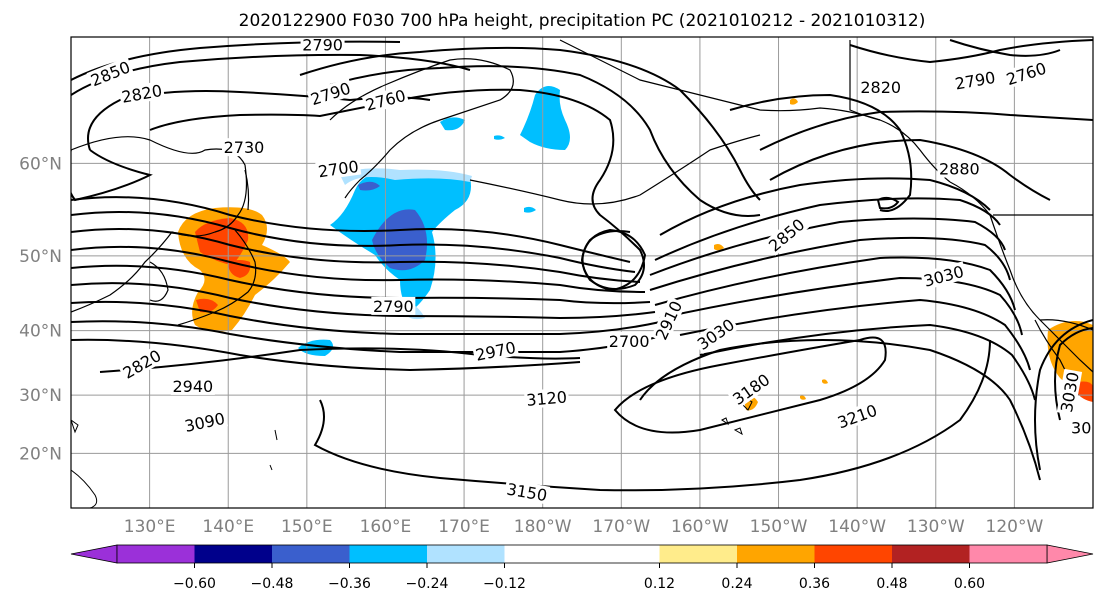  Describe the element at coordinates (615, 169) in the screenshot. I see `coast-aleutians` at that location.